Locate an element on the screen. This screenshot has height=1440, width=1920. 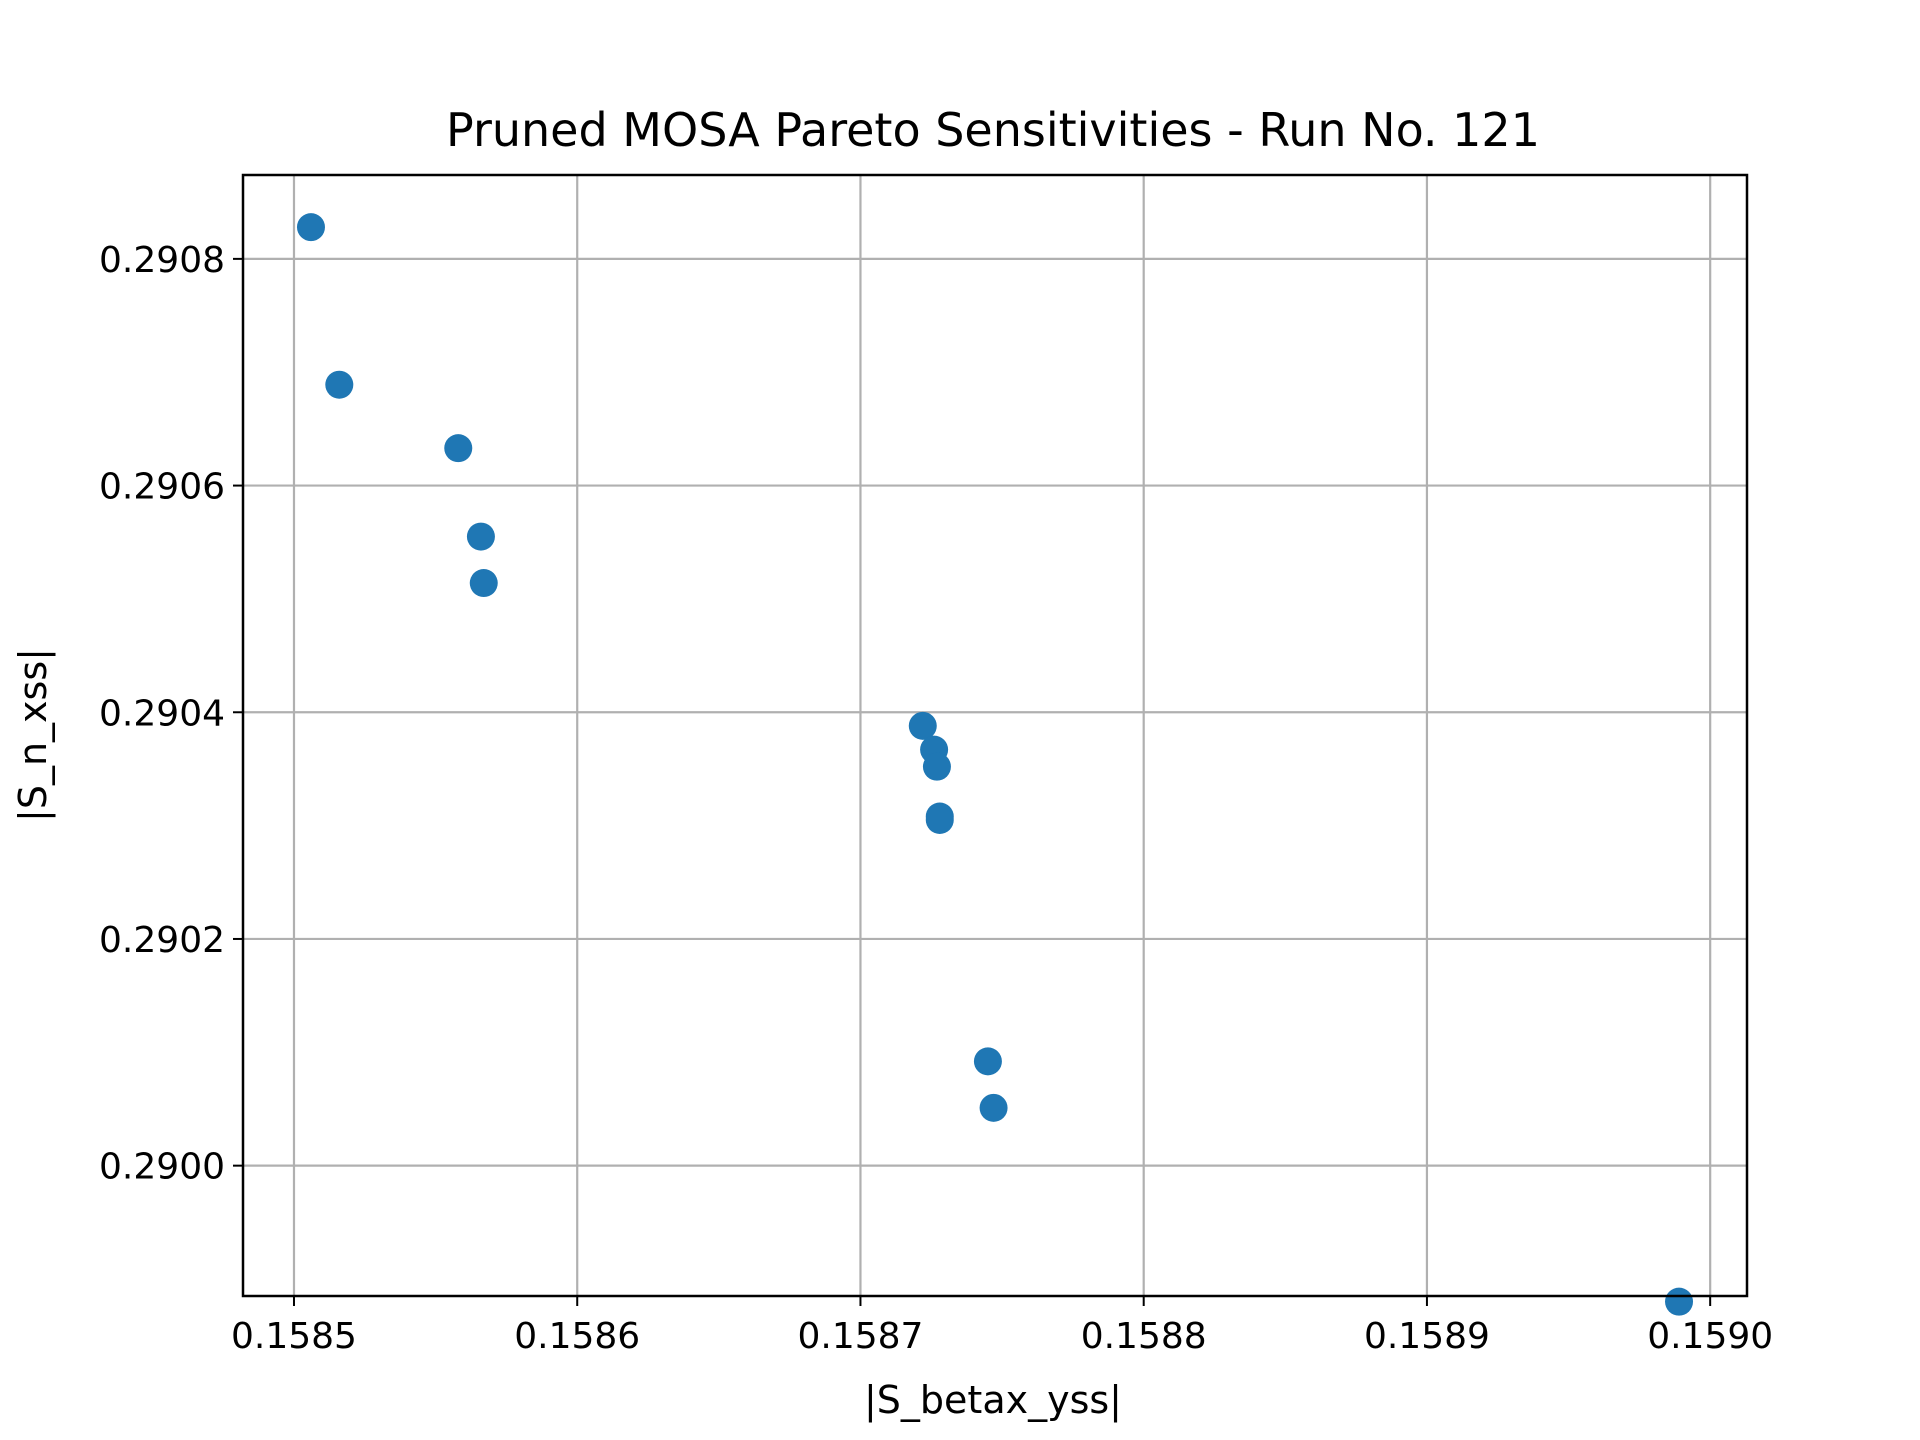
x-axis-ticks: 0.1585 0.1586 0.1587 0.1588 0.1589 0.1590 is located at coordinates (1002, 1326).